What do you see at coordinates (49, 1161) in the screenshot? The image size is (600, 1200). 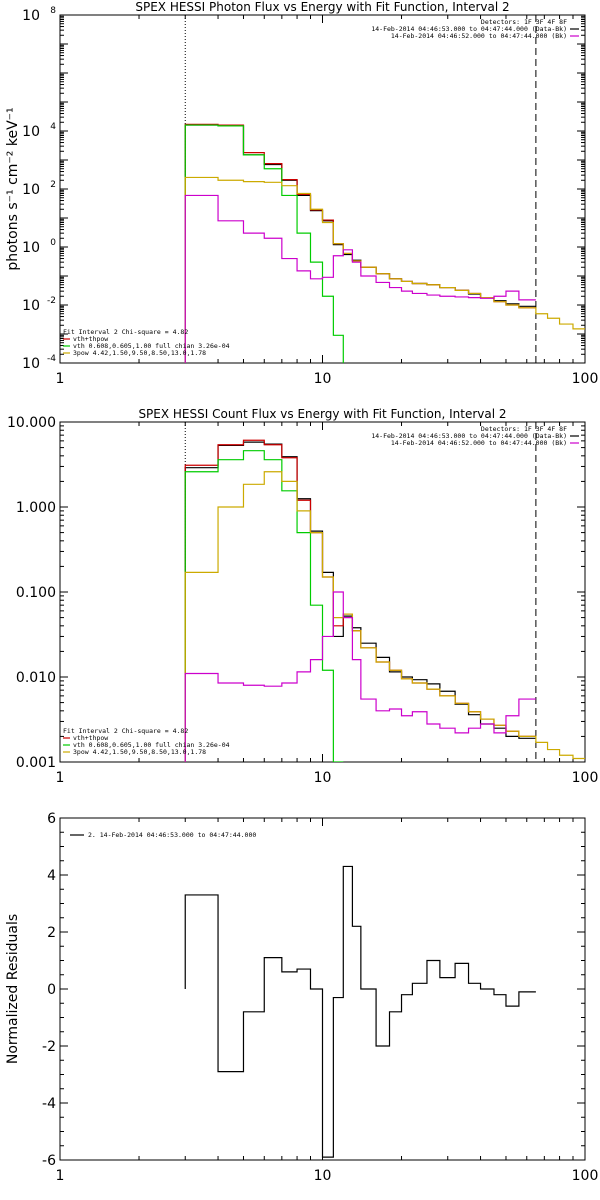 I see `y-tick-label: -6` at bounding box center [49, 1161].